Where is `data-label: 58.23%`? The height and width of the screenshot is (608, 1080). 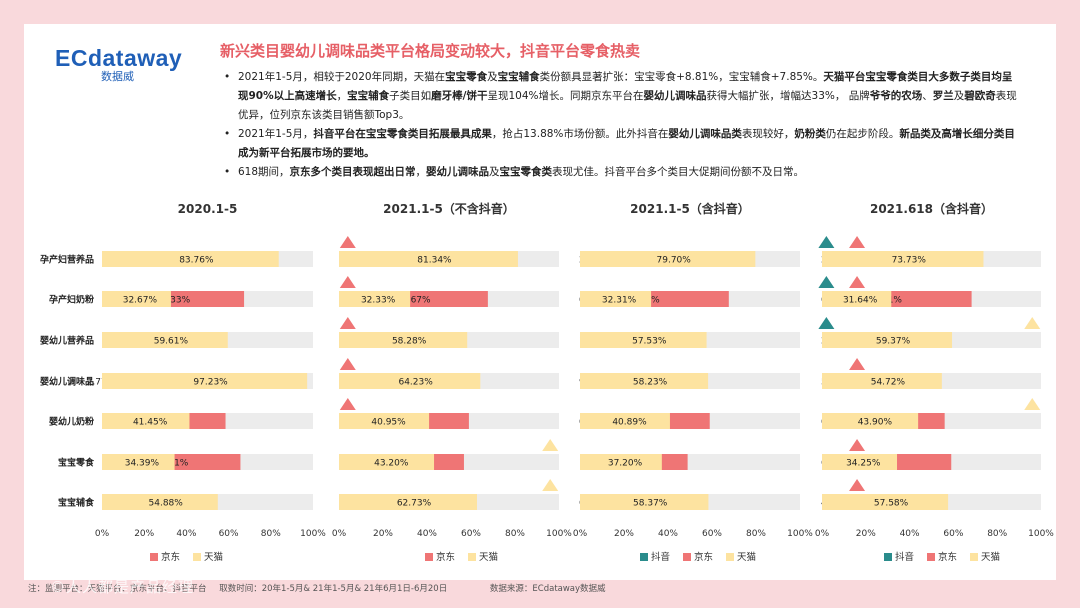
data-label: 58.23% is located at coordinates (650, 383).